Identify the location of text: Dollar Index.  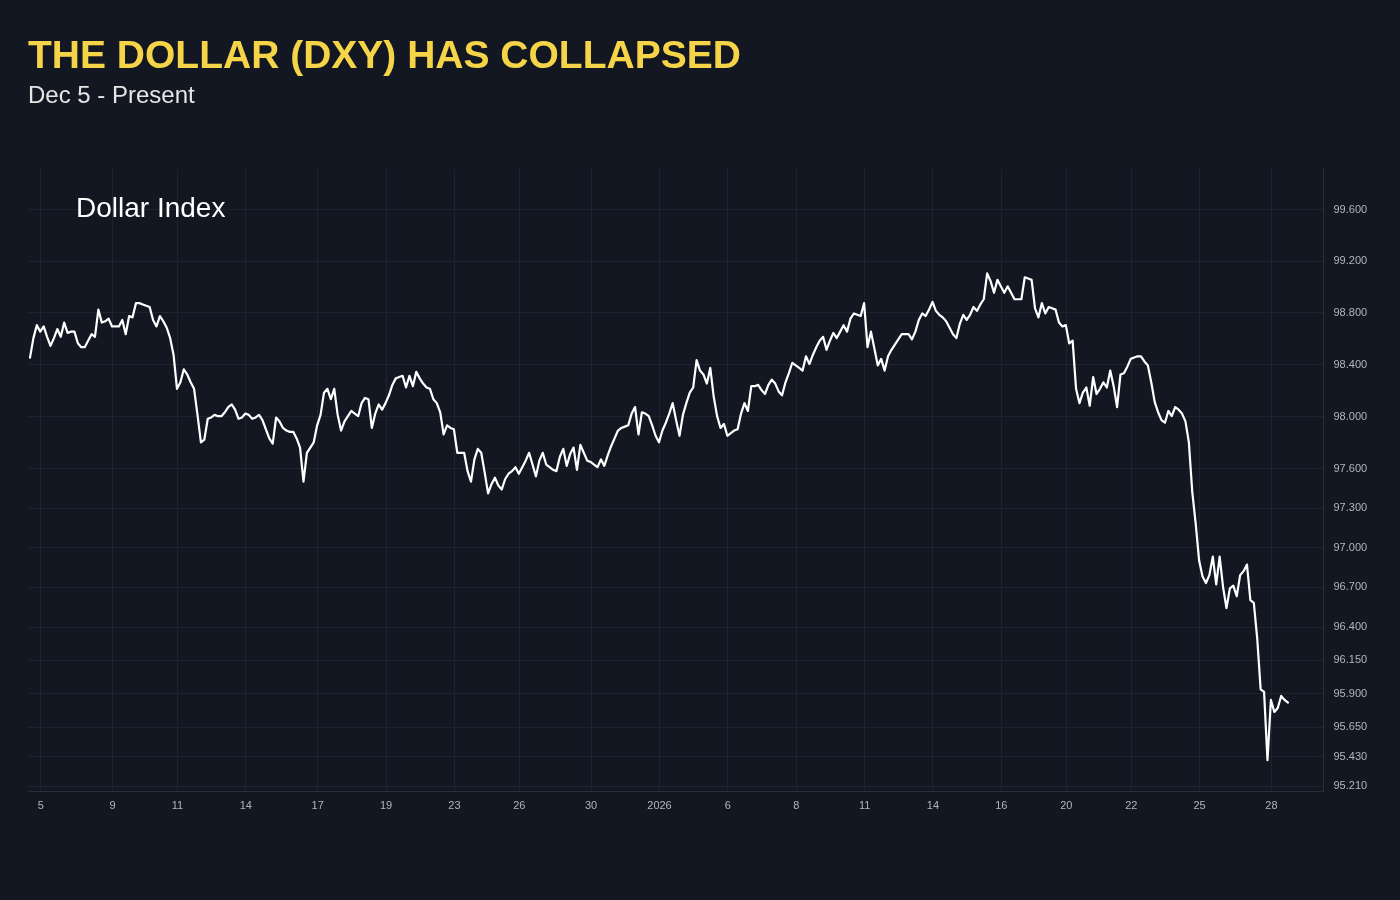
(151, 207).